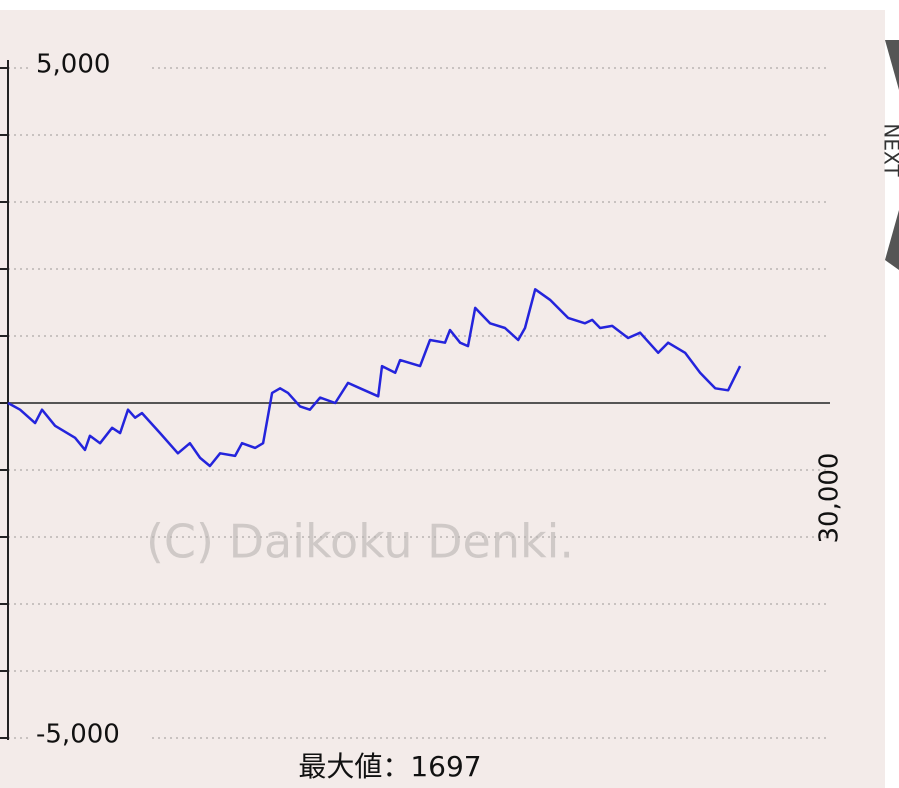 This screenshot has width=899, height=788. Describe the element at coordinates (889, 150) in the screenshot. I see `next-label: NEXT` at that location.